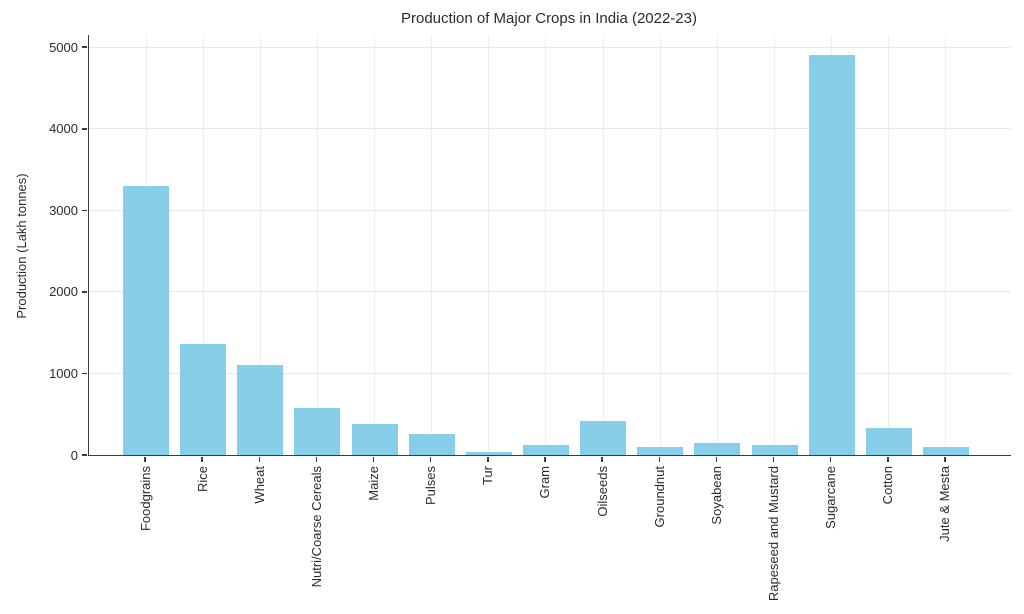  What do you see at coordinates (945, 451) in the screenshot?
I see `bar-jute-mesta` at bounding box center [945, 451].